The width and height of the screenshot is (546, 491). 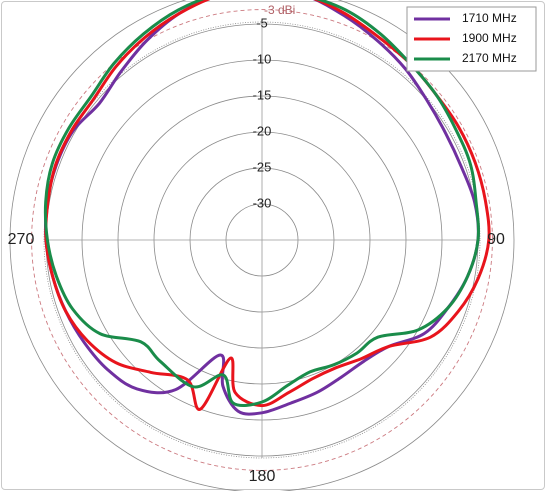 I want to click on radial-tick-labels: 0-5-10-15-20-25-30-3 dBi, so click(x=274, y=107).